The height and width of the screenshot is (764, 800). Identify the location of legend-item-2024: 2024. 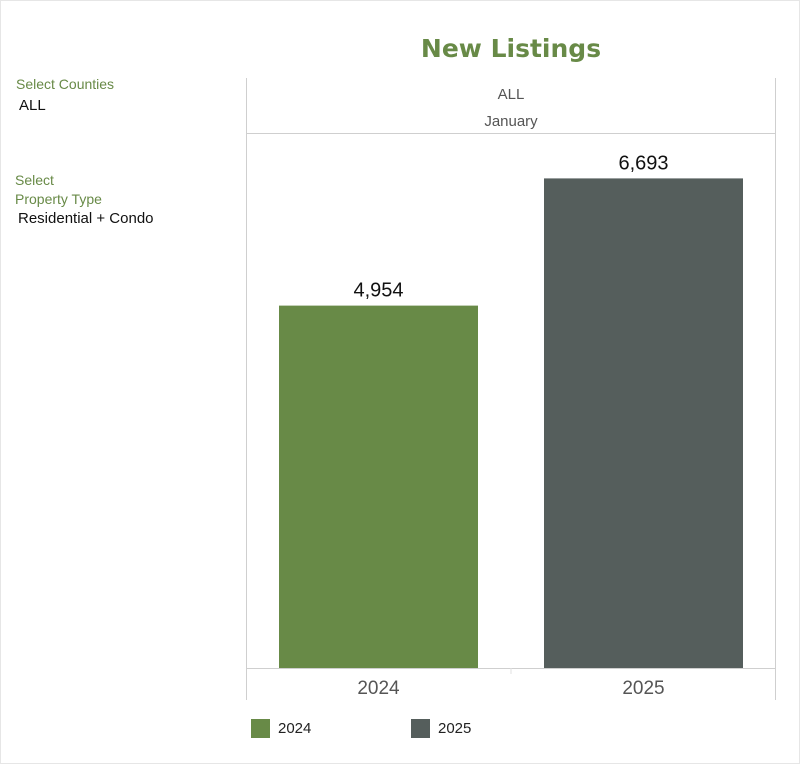
(281, 728).